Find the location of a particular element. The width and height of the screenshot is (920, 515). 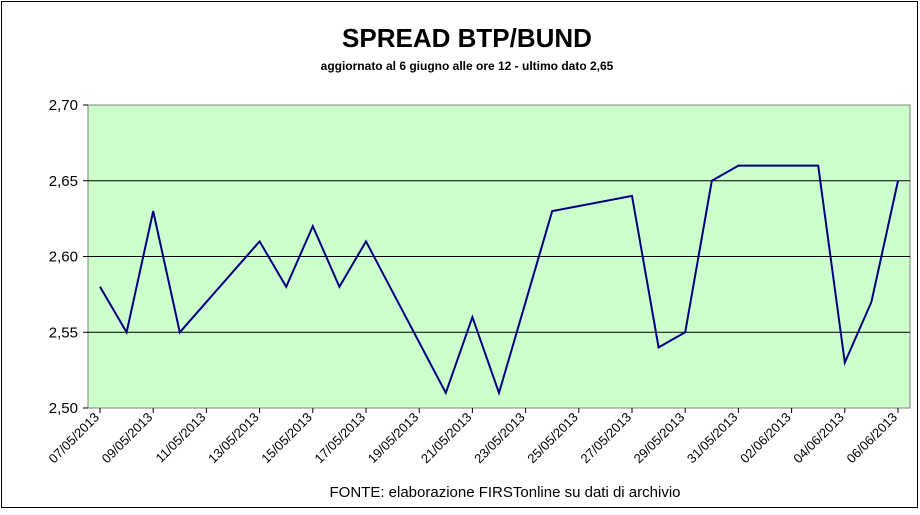

y-tick-label: 2,50 is located at coordinates (63, 408).